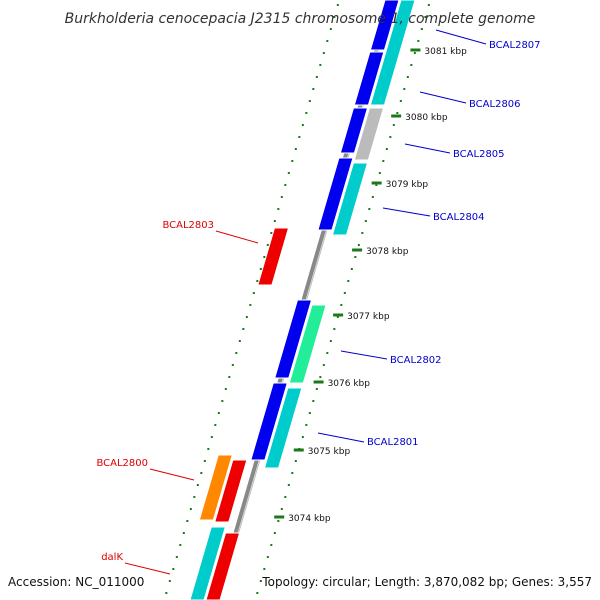 Image resolution: width=600 pixels, height=600 pixels. Describe the element at coordinates (76, 582) in the screenshot. I see `accession-text: Accession: NC_011000` at that location.